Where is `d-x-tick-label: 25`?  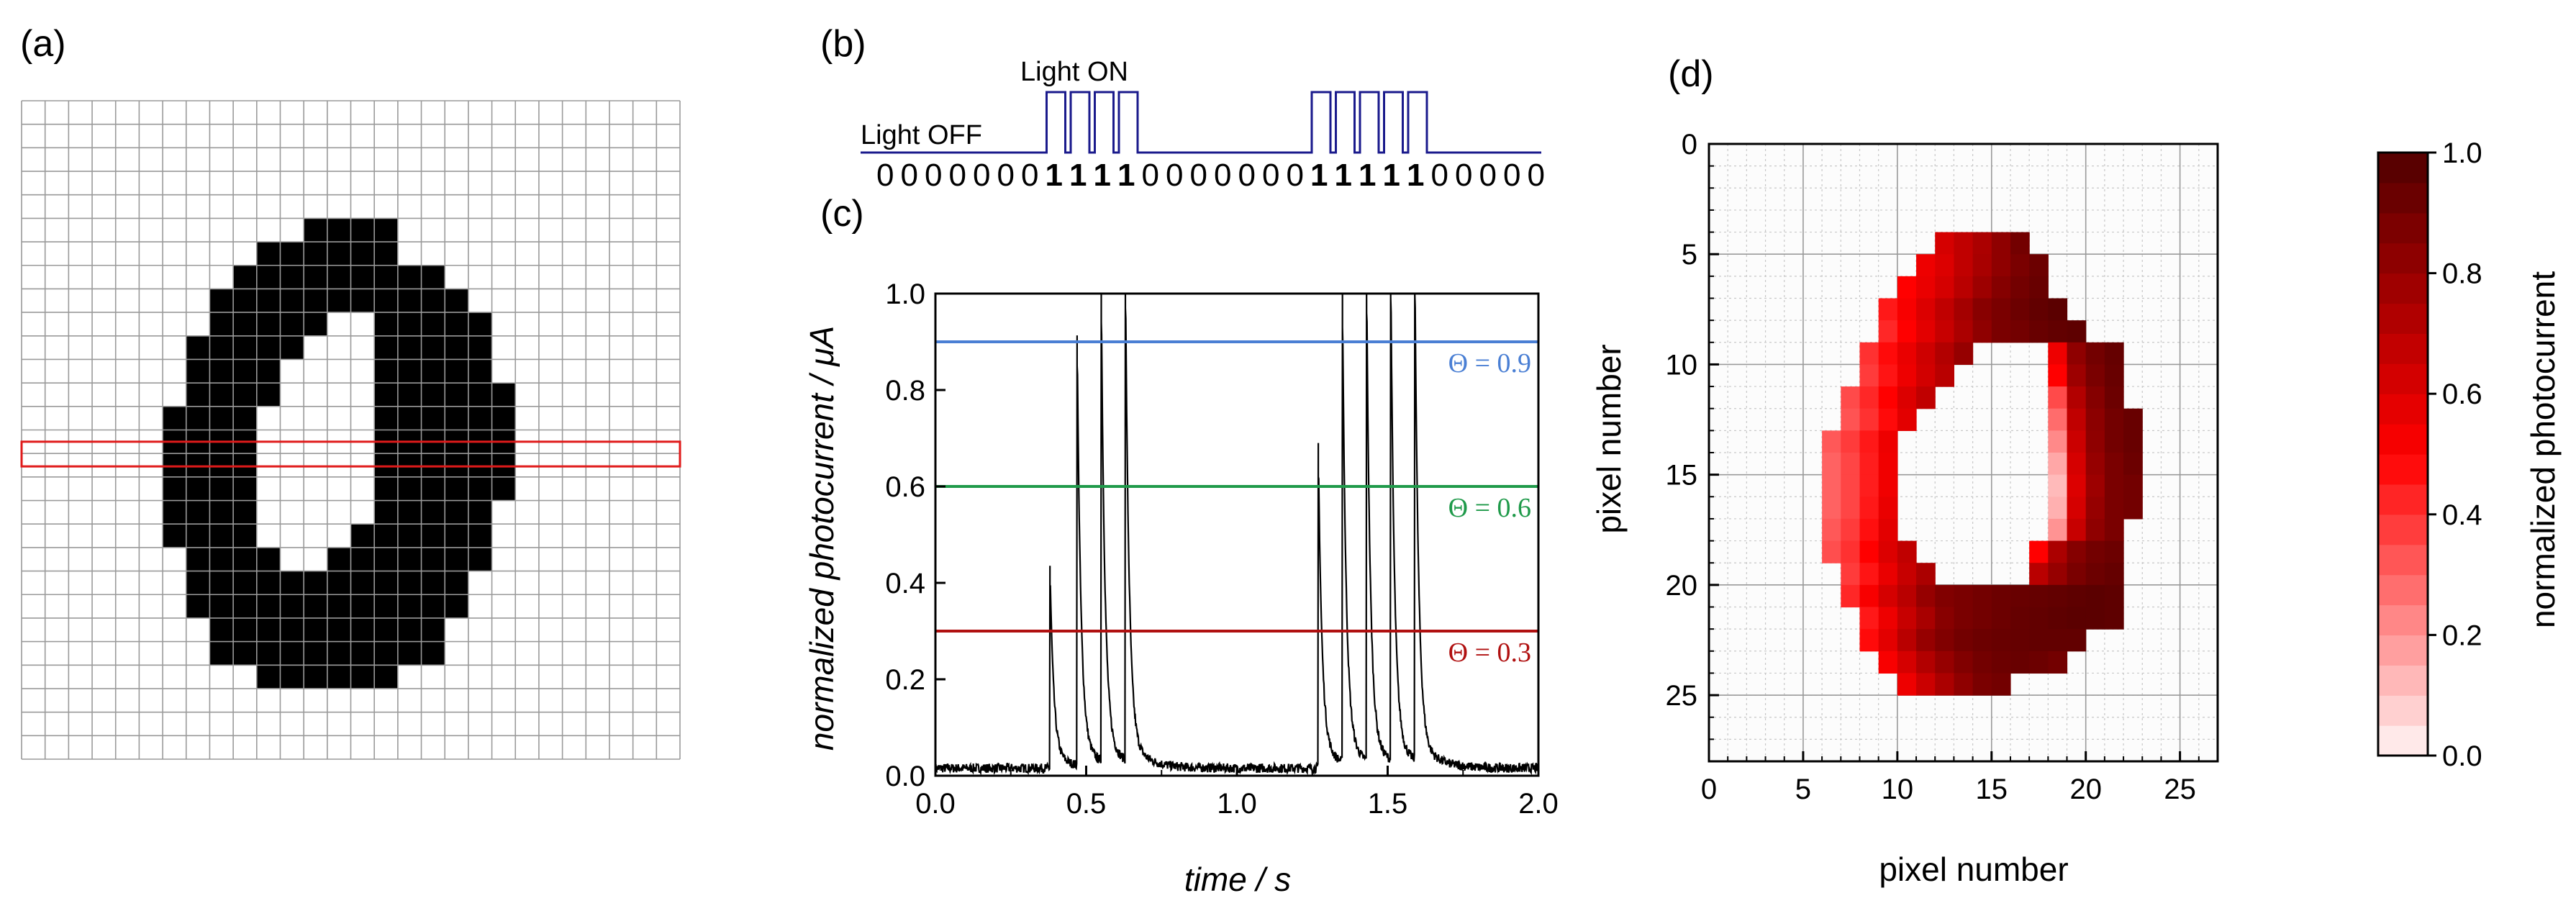 d-x-tick-label: 25 is located at coordinates (2180, 790).